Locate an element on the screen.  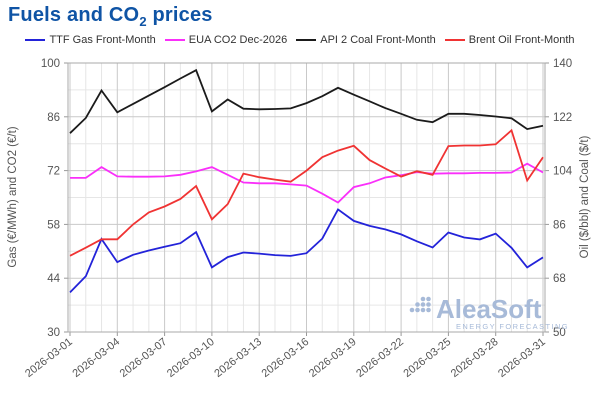
x-axis-tick-label: 2026-03-31 is located at coordinates (522, 358).